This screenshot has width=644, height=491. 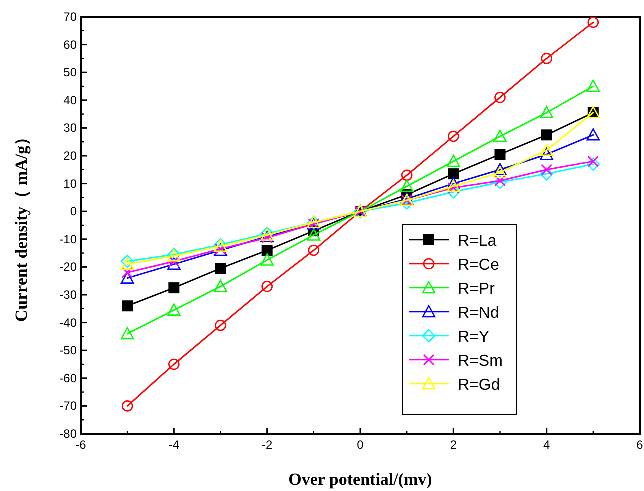 I want to click on x-tick-label: -2, so click(x=267, y=445).